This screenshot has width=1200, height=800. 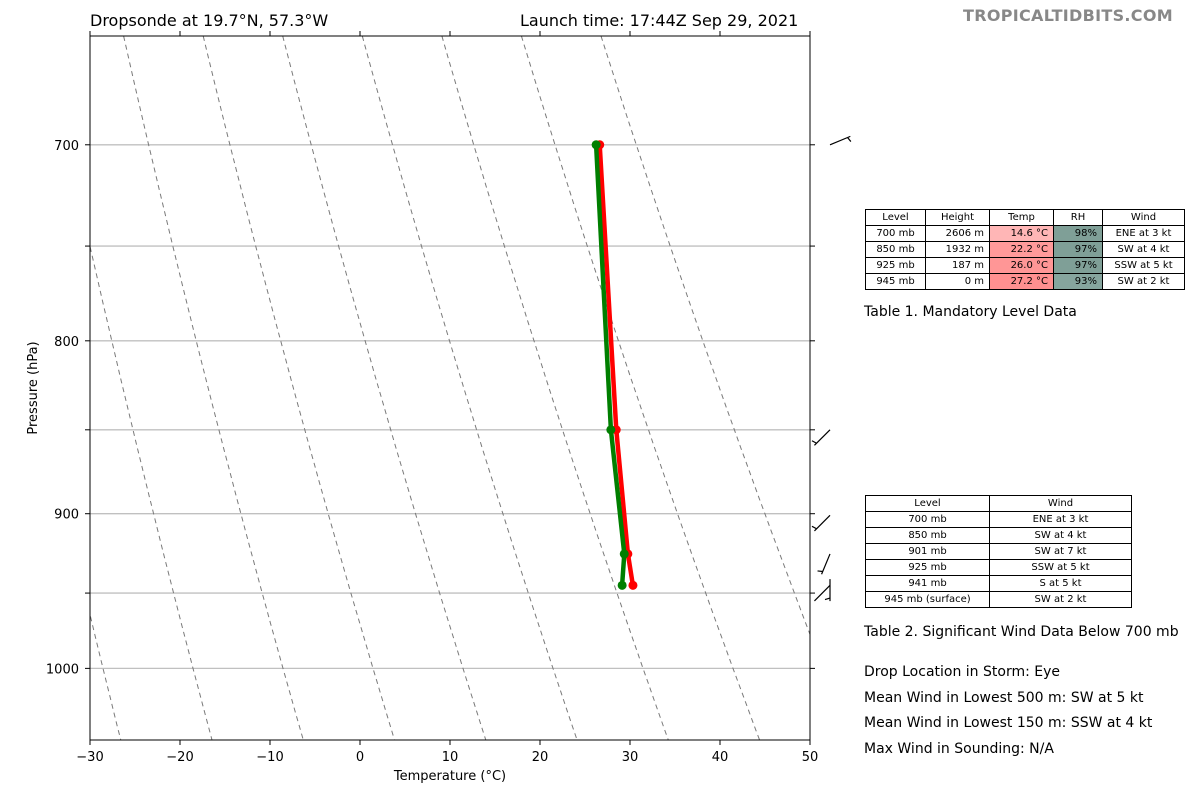 I want to click on table-row: 945 mb 0 m 27.2 °C 93% SW at 2 kt, so click(x=1025, y=281).